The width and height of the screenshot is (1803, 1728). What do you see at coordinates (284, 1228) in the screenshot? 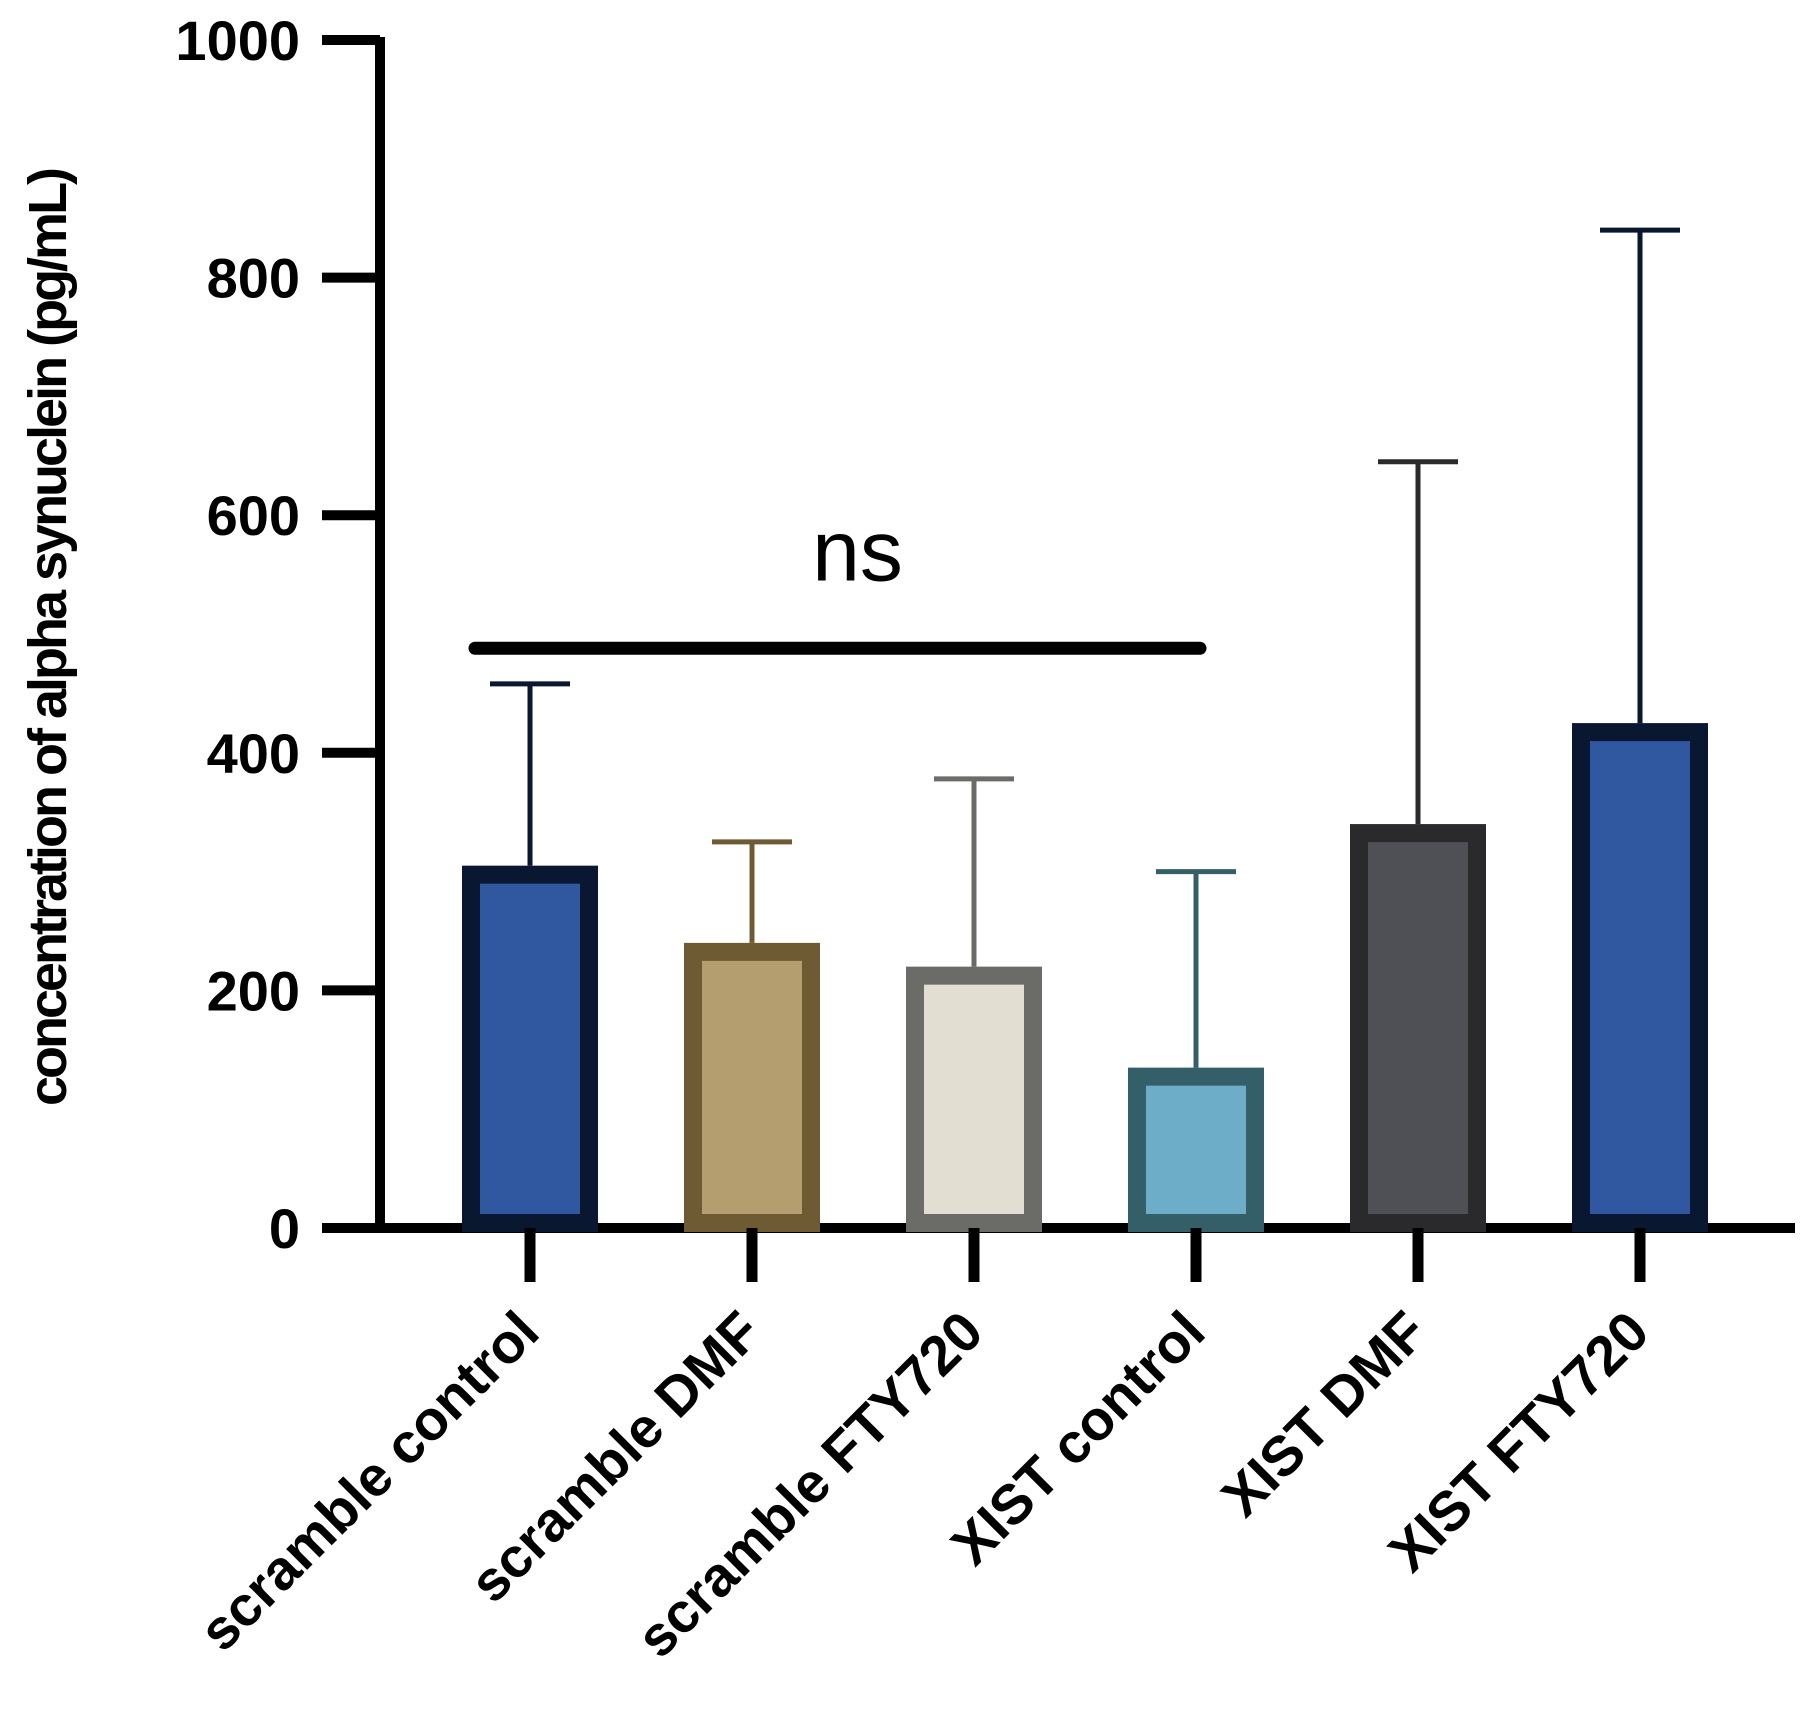
I see `y-tick-label: 0` at bounding box center [284, 1228].